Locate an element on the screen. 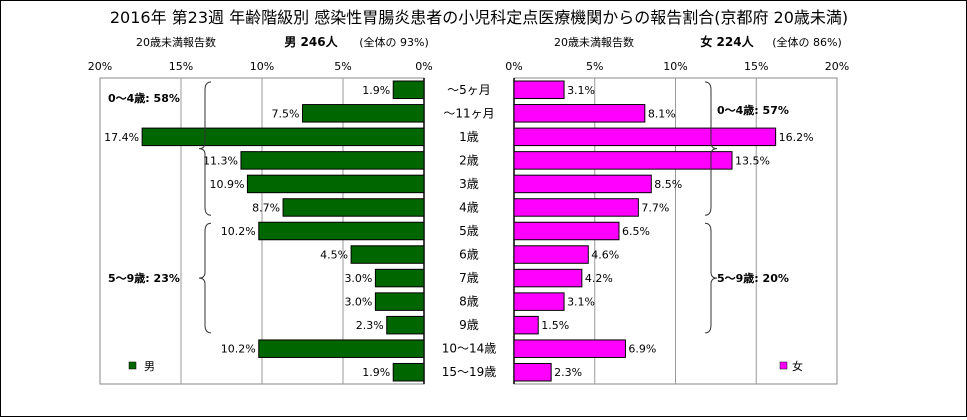 This screenshot has width=967, height=420. category-label: 2歳 is located at coordinates (469, 160).